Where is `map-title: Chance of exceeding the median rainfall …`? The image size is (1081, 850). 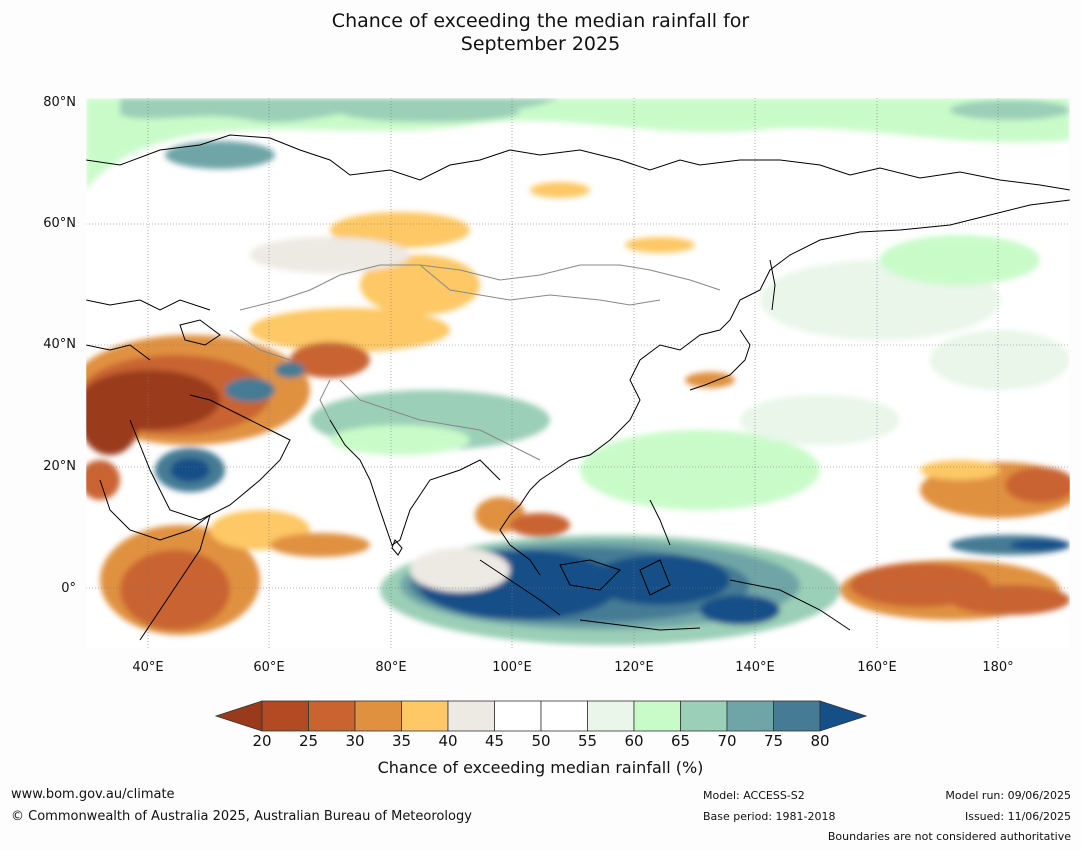 map-title: Chance of exceeding the median rainfall … is located at coordinates (540, 33).